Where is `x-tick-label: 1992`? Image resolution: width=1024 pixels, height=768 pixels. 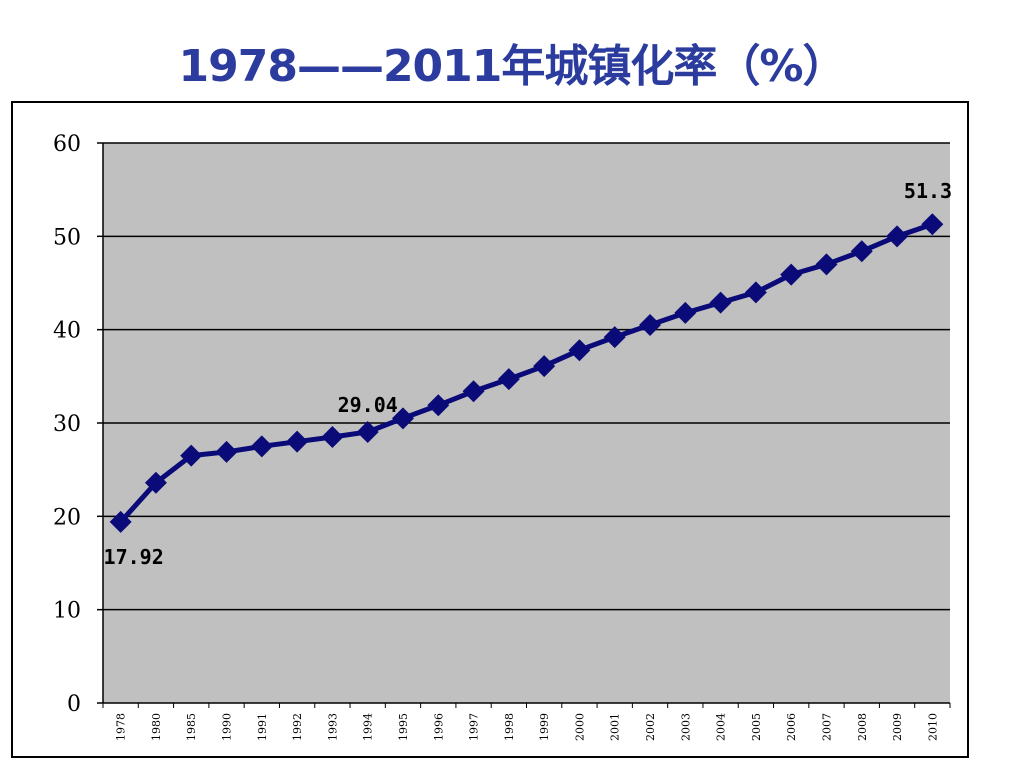
x-tick-label: 1992 is located at coordinates (297, 727).